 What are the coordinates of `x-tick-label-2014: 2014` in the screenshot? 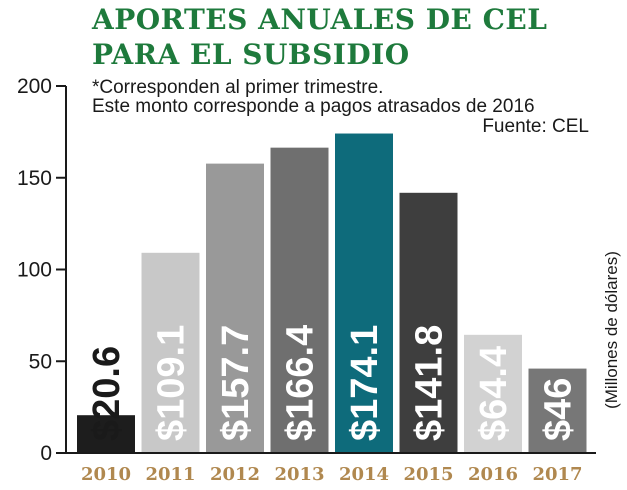 It's located at (364, 474).